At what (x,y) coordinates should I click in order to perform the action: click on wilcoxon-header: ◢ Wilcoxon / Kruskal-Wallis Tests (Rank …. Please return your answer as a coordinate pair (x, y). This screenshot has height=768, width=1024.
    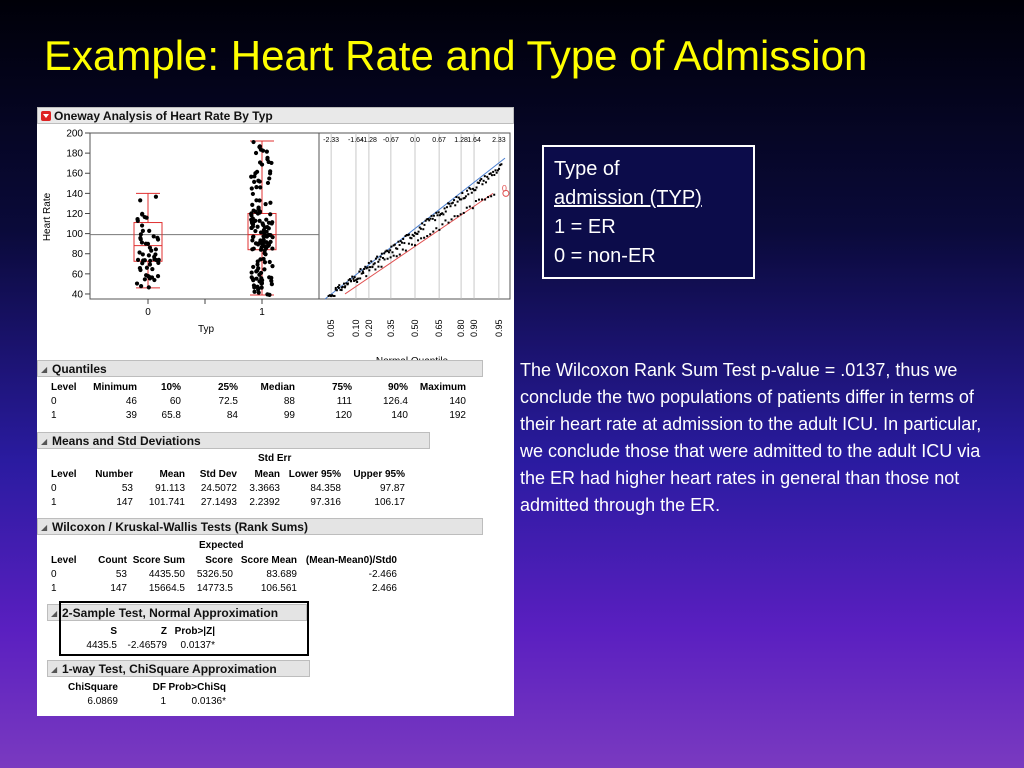
    Looking at the image, I should click on (260, 526).